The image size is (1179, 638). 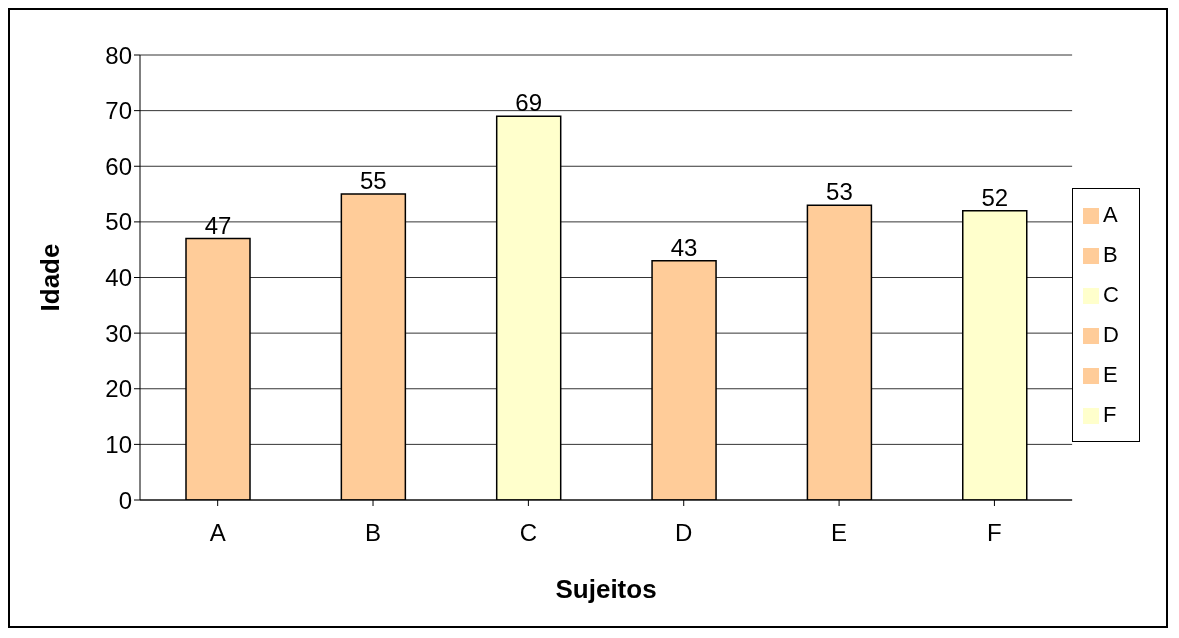 I want to click on x-tick-label: C, so click(x=528, y=533).